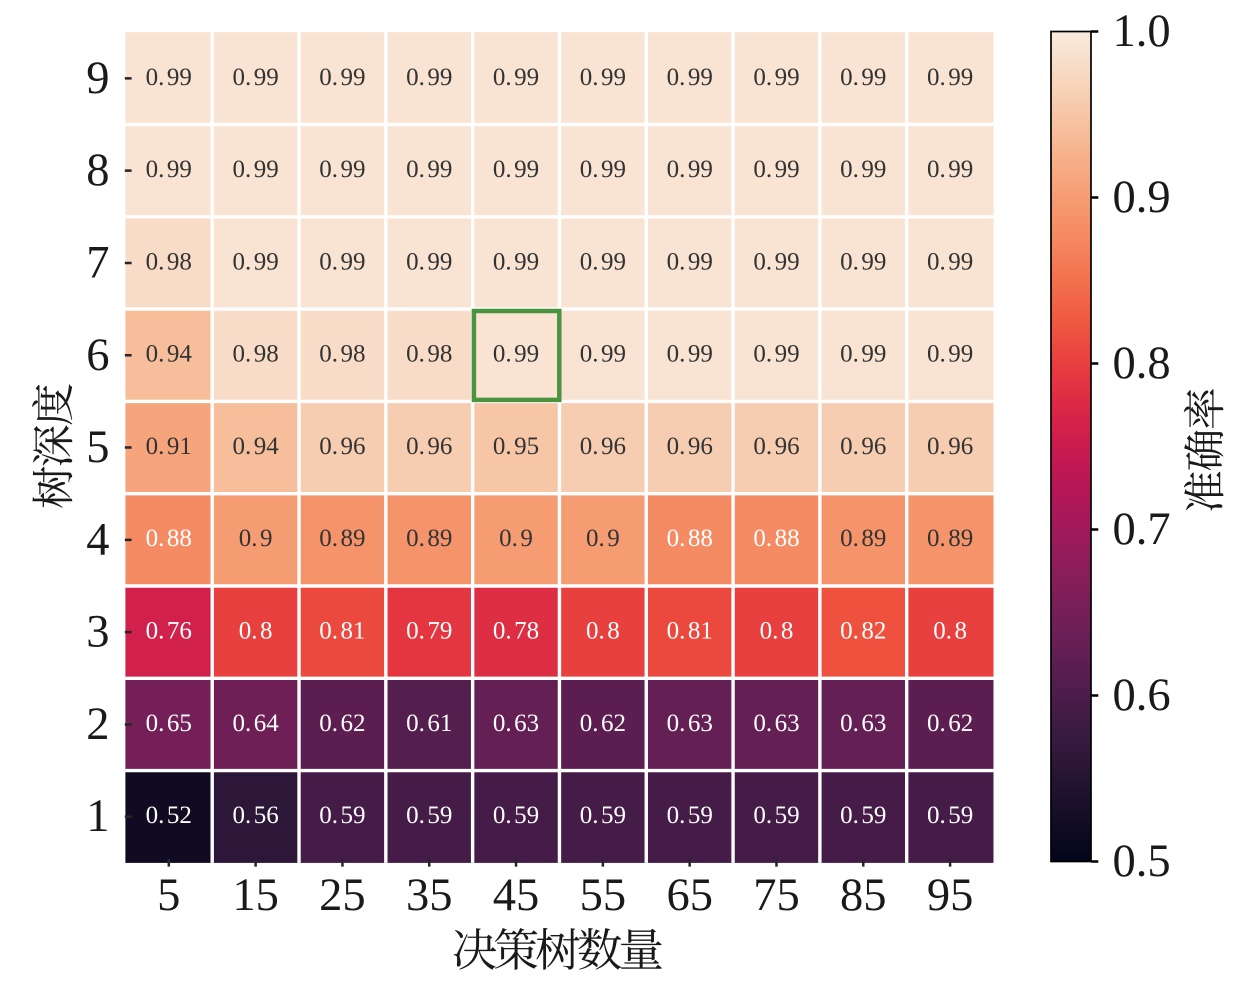 The width and height of the screenshot is (1259, 989). I want to click on svg-text:0.91: 0. 91, so click(169, 446).